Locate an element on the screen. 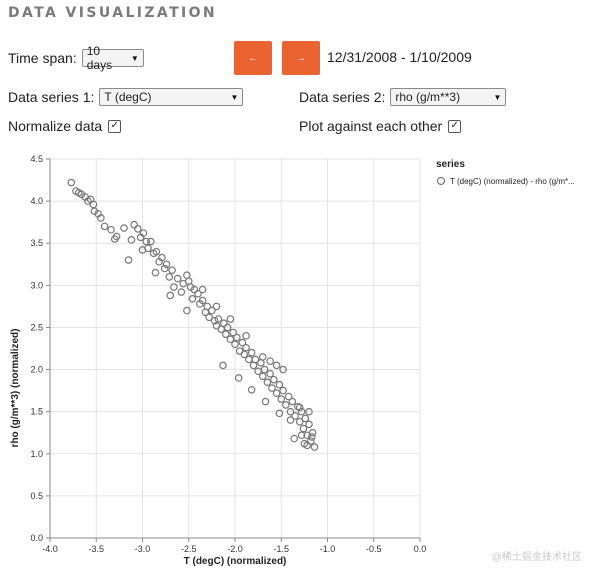 This screenshot has height=569, width=590. x-tick-label: -1.0 is located at coordinates (328, 549).